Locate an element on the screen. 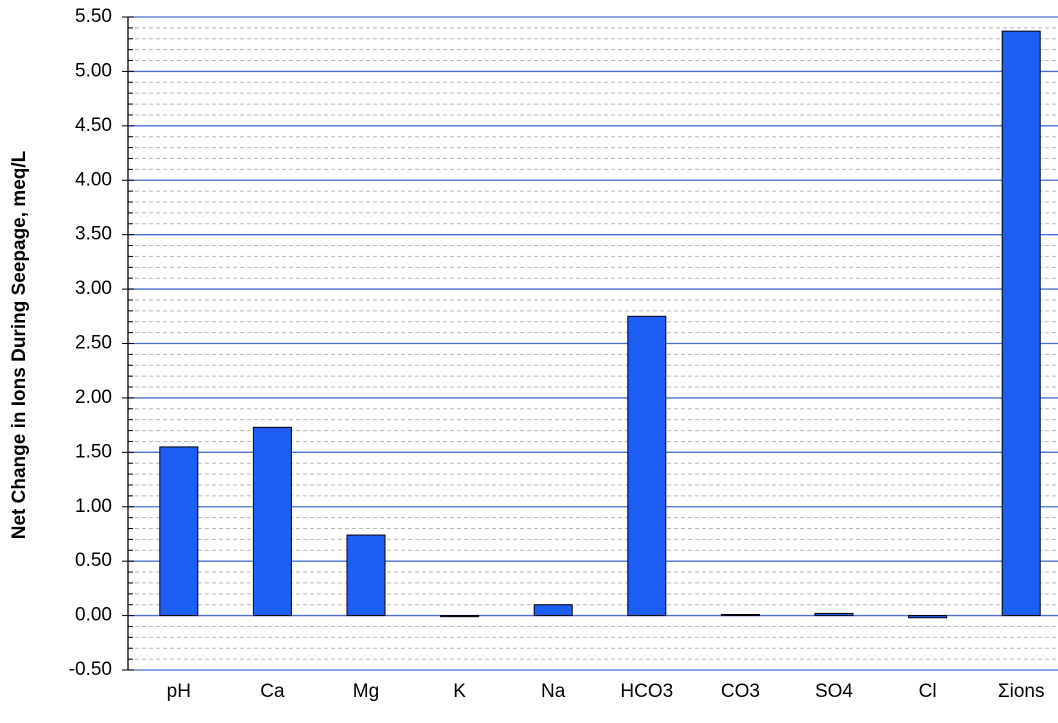  x-tick-label: K is located at coordinates (459, 691).